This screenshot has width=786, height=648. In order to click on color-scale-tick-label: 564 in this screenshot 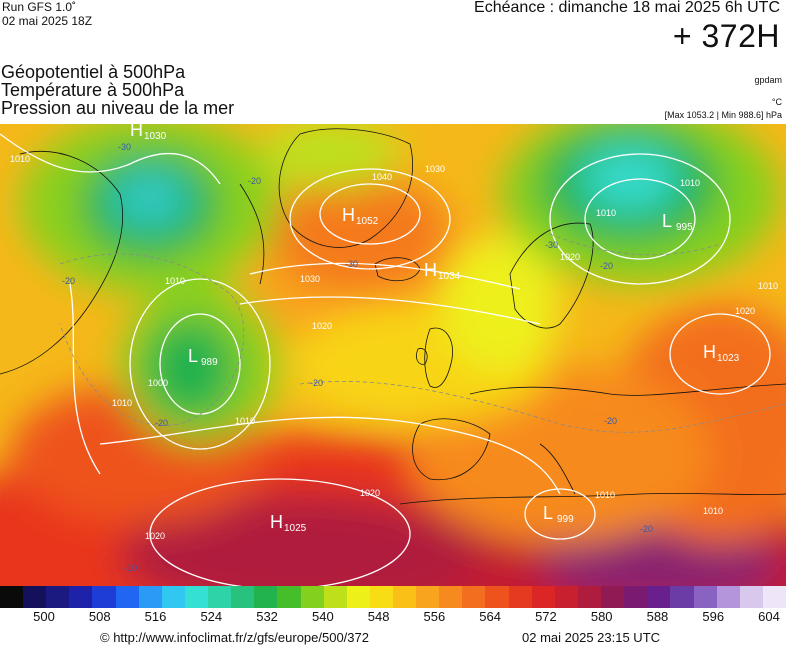, I will do `click(490, 616)`.